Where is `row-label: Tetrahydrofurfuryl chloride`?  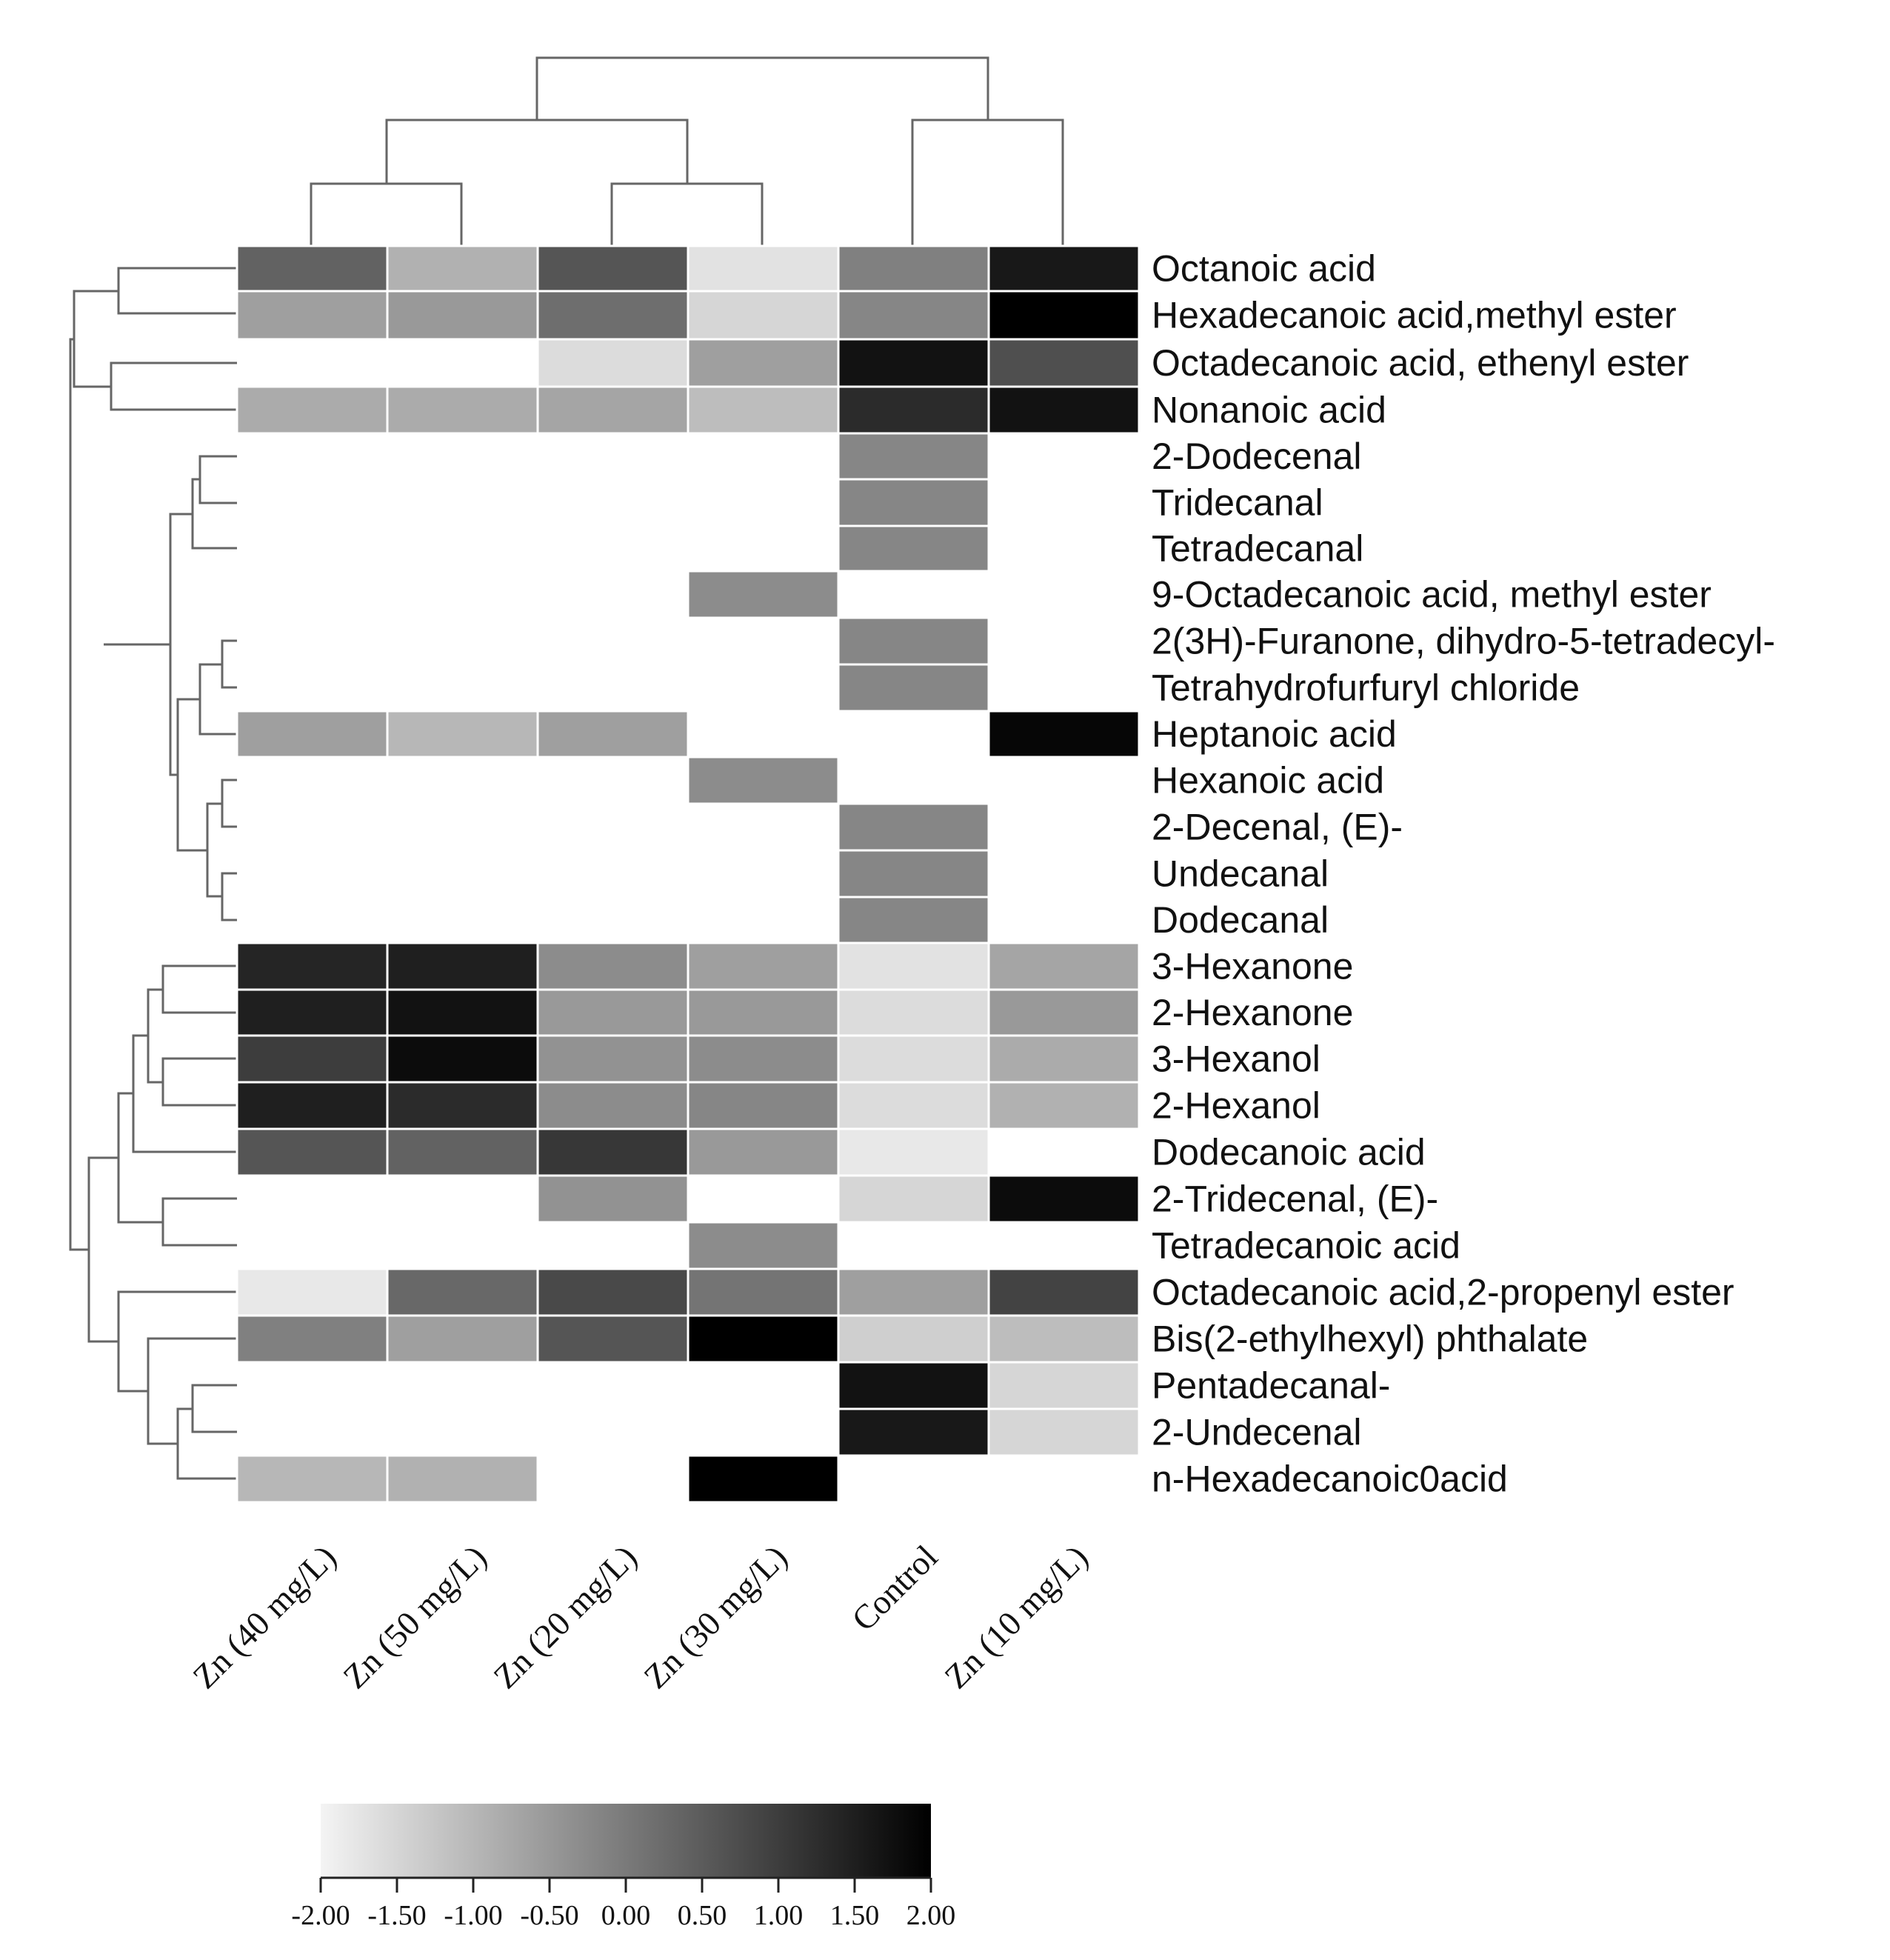 row-label: Tetrahydrofurfuryl chloride is located at coordinates (1366, 688).